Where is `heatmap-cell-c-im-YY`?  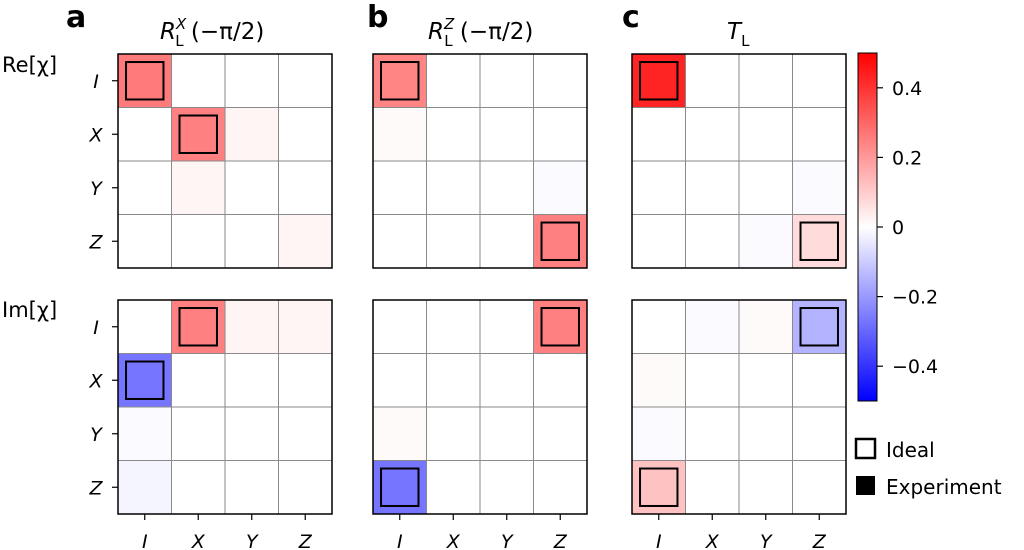 heatmap-cell-c-im-YY is located at coordinates (766, 434).